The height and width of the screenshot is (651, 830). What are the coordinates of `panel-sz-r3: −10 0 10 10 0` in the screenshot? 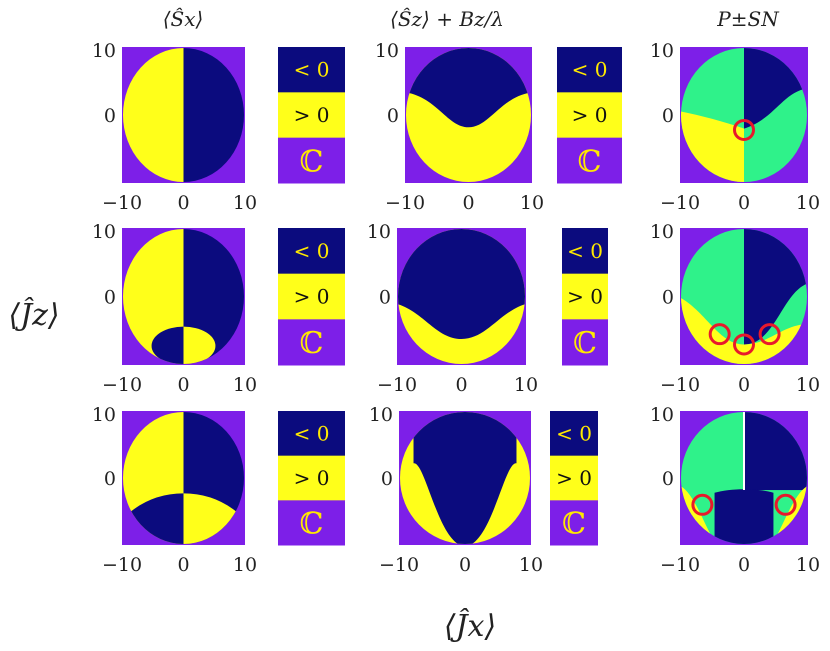 It's located at (456, 490).